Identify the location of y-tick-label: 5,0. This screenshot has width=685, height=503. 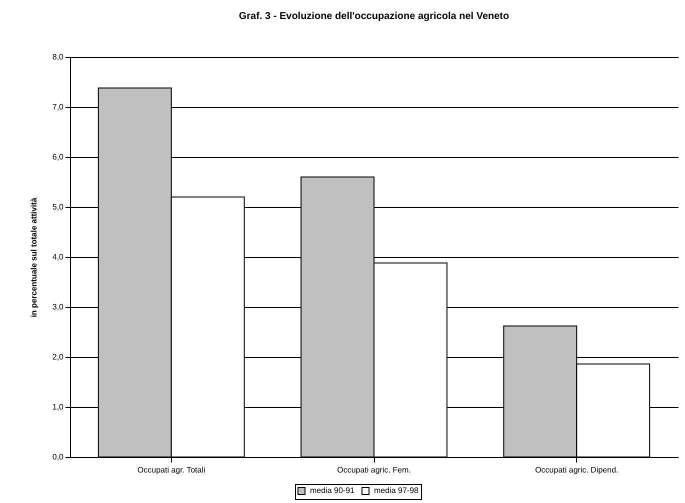
(58, 207).